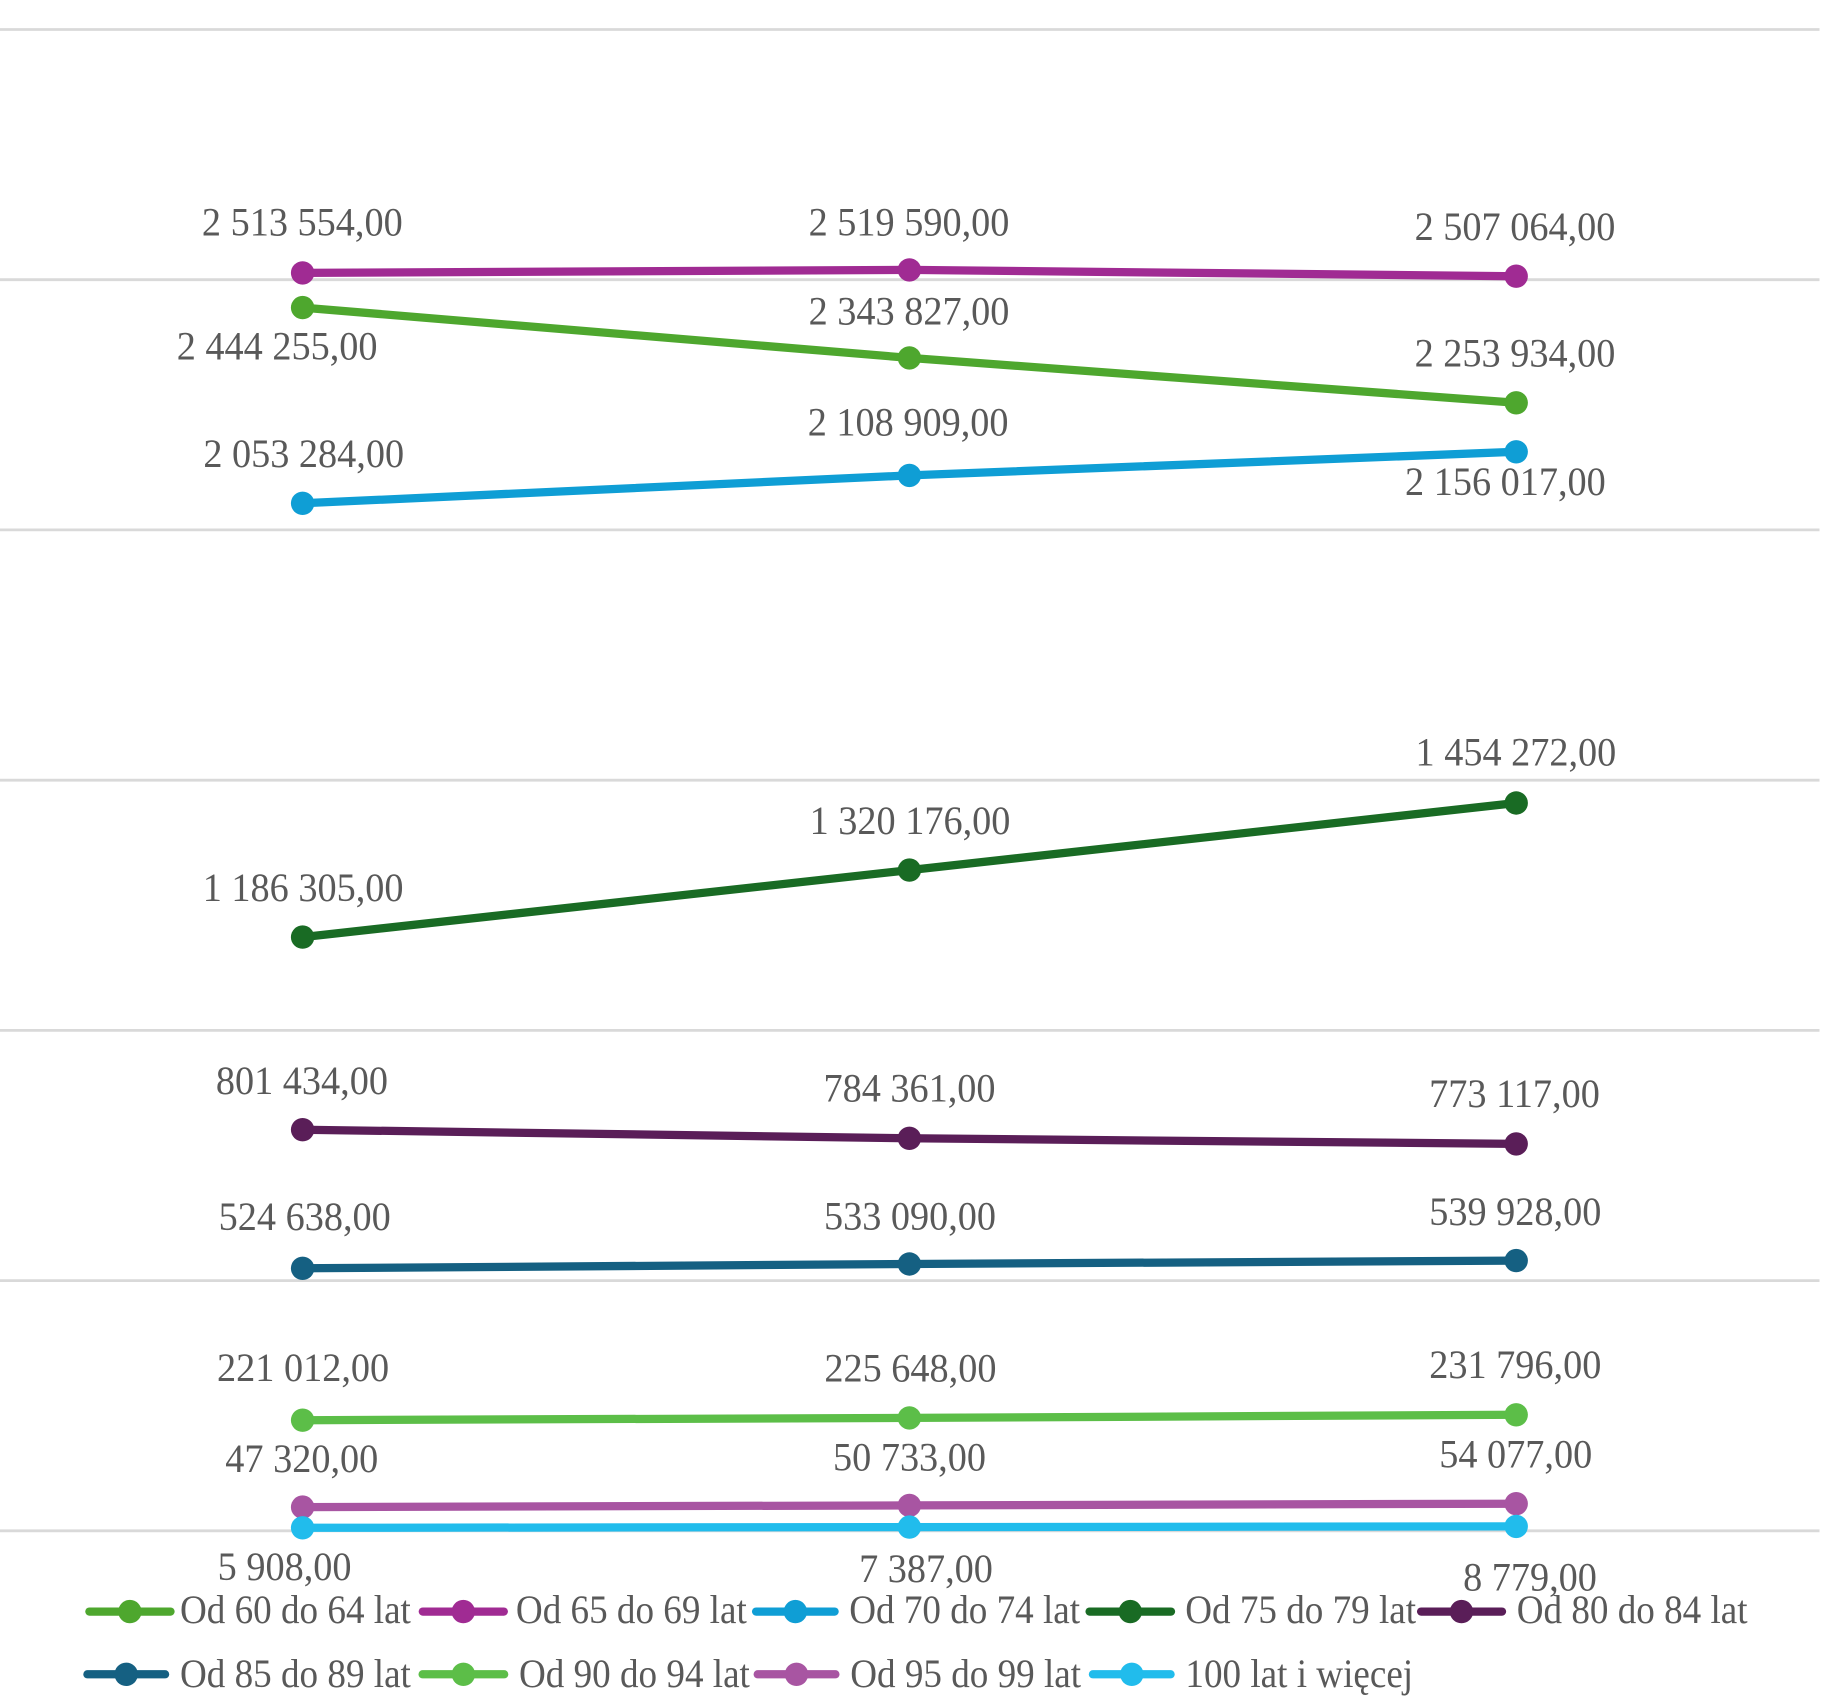 The image size is (1847, 1701). I want to click on svg-text: 2 108 909,00, so click(908, 421).